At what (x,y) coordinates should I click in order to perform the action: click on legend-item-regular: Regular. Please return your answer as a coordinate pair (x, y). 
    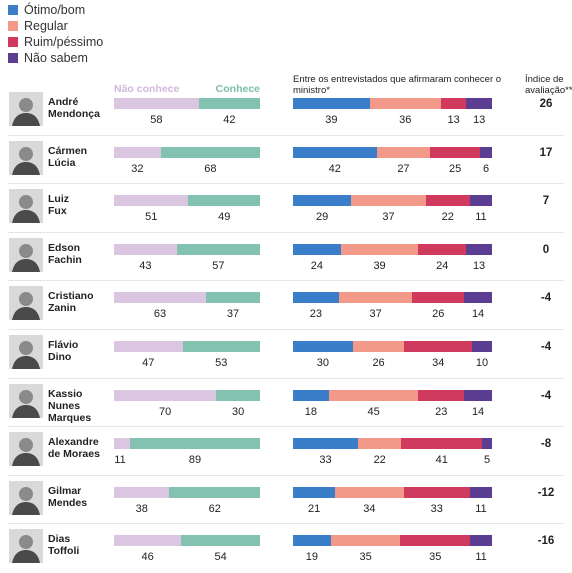
    Looking at the image, I should click on (55, 26).